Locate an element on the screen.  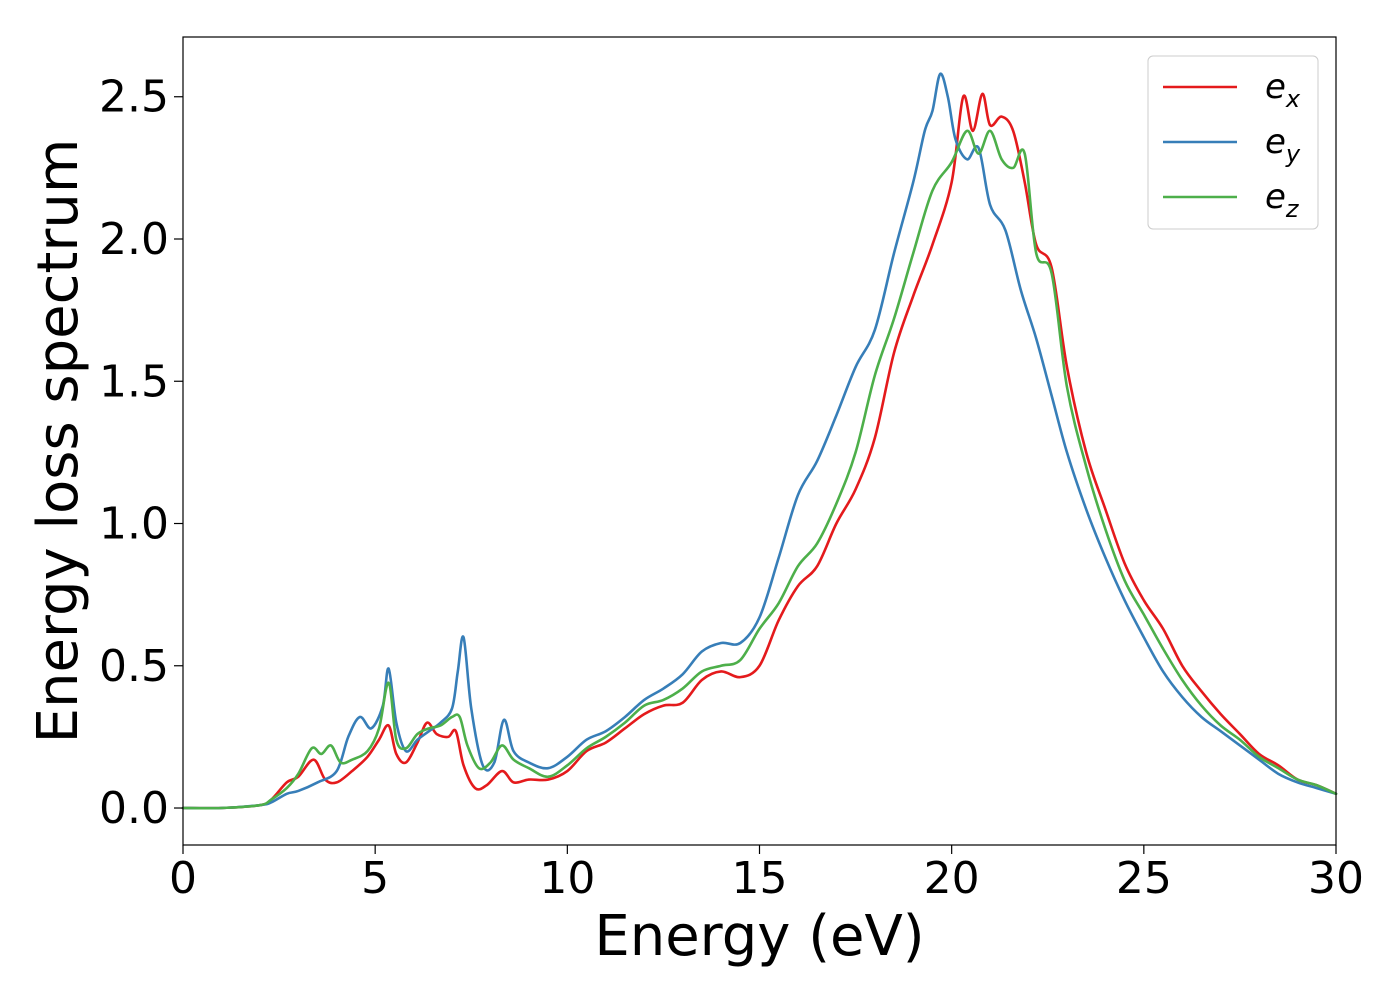
x-tick-label: 10 is located at coordinates (567, 878).